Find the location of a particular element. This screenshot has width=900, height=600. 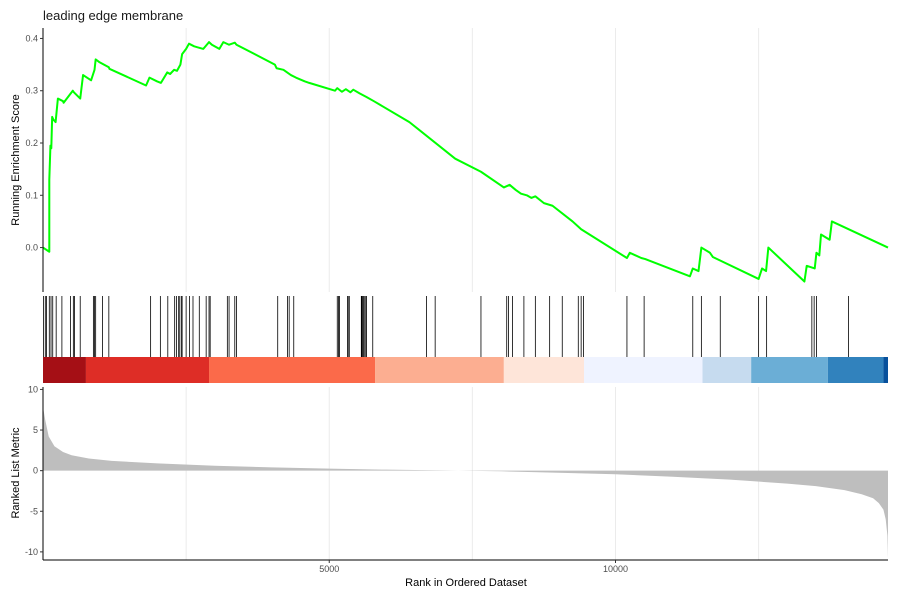

es-y-axis-title: Running Enrichment Score is located at coordinates (16, 159).